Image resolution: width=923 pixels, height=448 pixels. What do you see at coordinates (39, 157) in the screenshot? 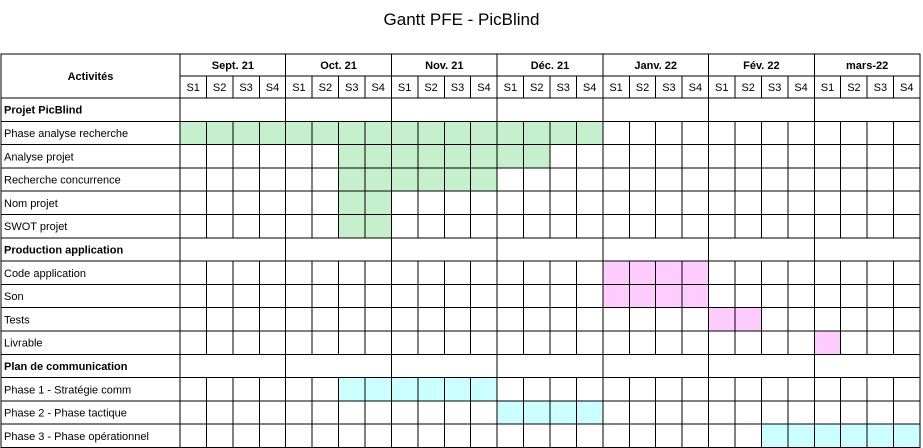
I see `activity-label: Analyse projet` at bounding box center [39, 157].